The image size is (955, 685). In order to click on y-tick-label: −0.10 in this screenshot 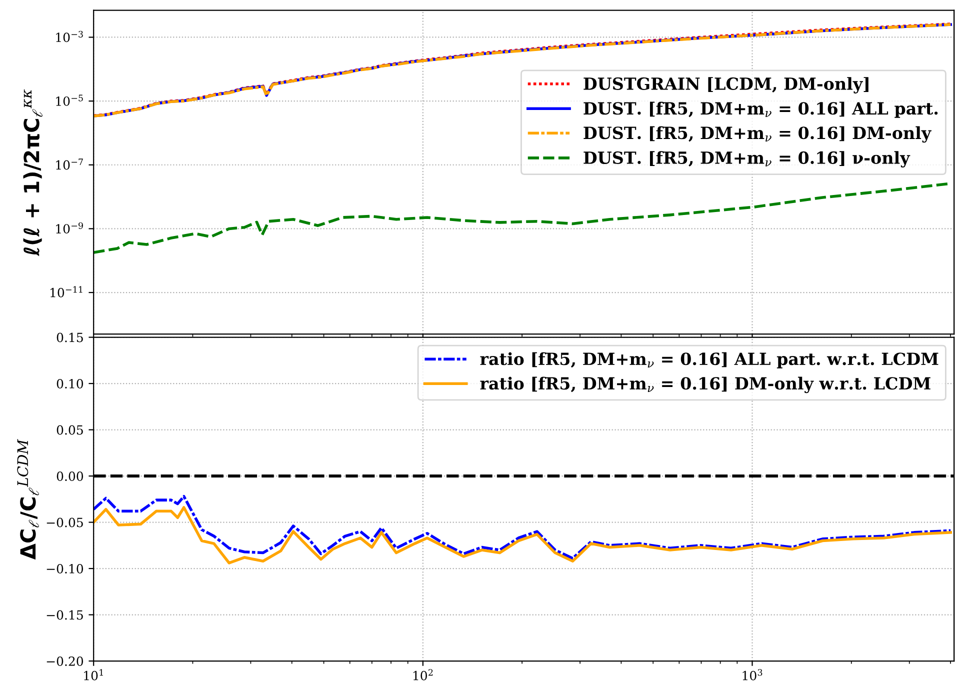, I will do `click(65, 569)`.